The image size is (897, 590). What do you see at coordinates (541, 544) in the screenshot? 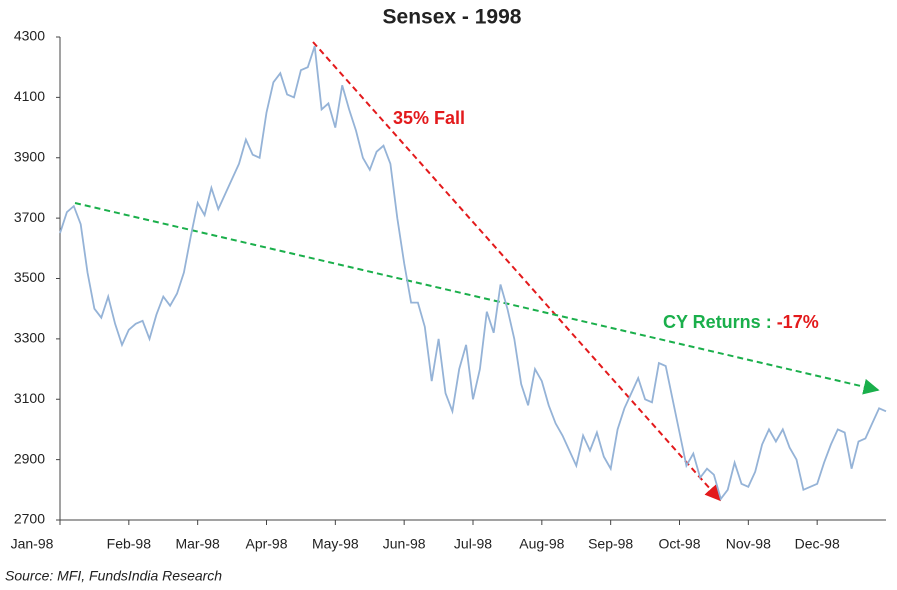
I see `x-tick-label: Aug-98` at bounding box center [541, 544].